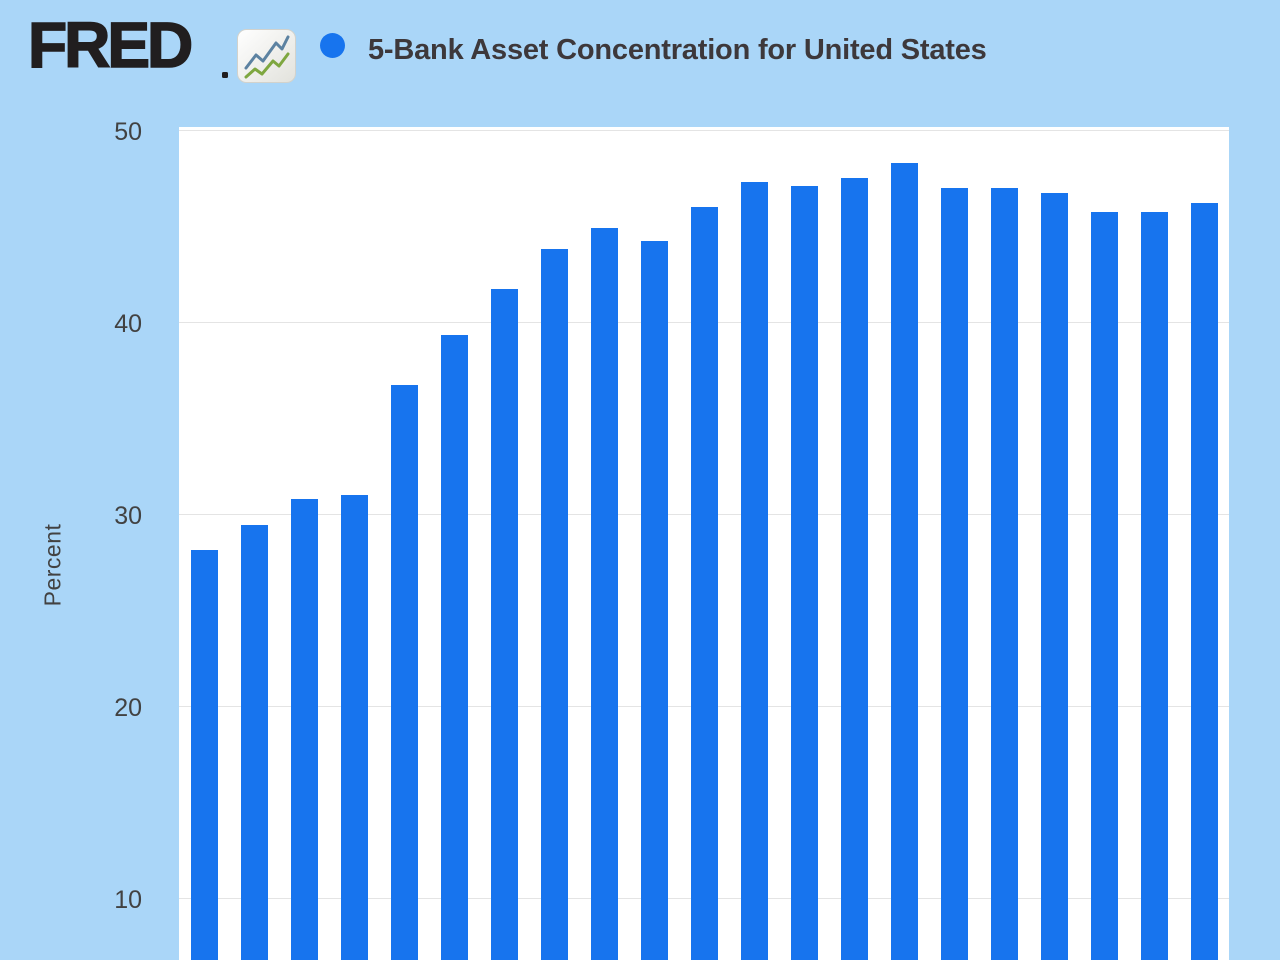 This screenshot has width=1280, height=960. I want to click on y-tick-label-20: 20, so click(128, 708).